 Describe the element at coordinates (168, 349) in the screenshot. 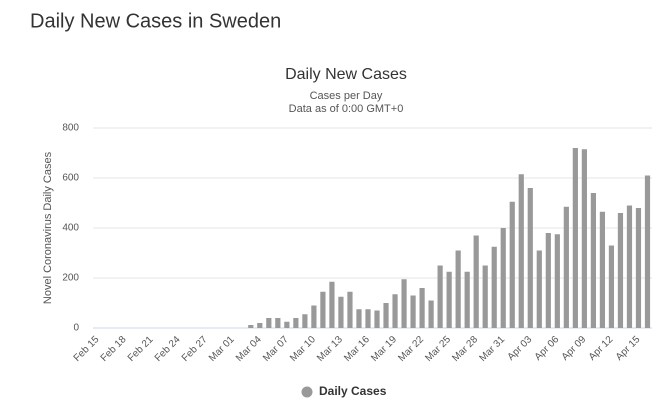

I see `x-tick-label: Feb 24` at that location.